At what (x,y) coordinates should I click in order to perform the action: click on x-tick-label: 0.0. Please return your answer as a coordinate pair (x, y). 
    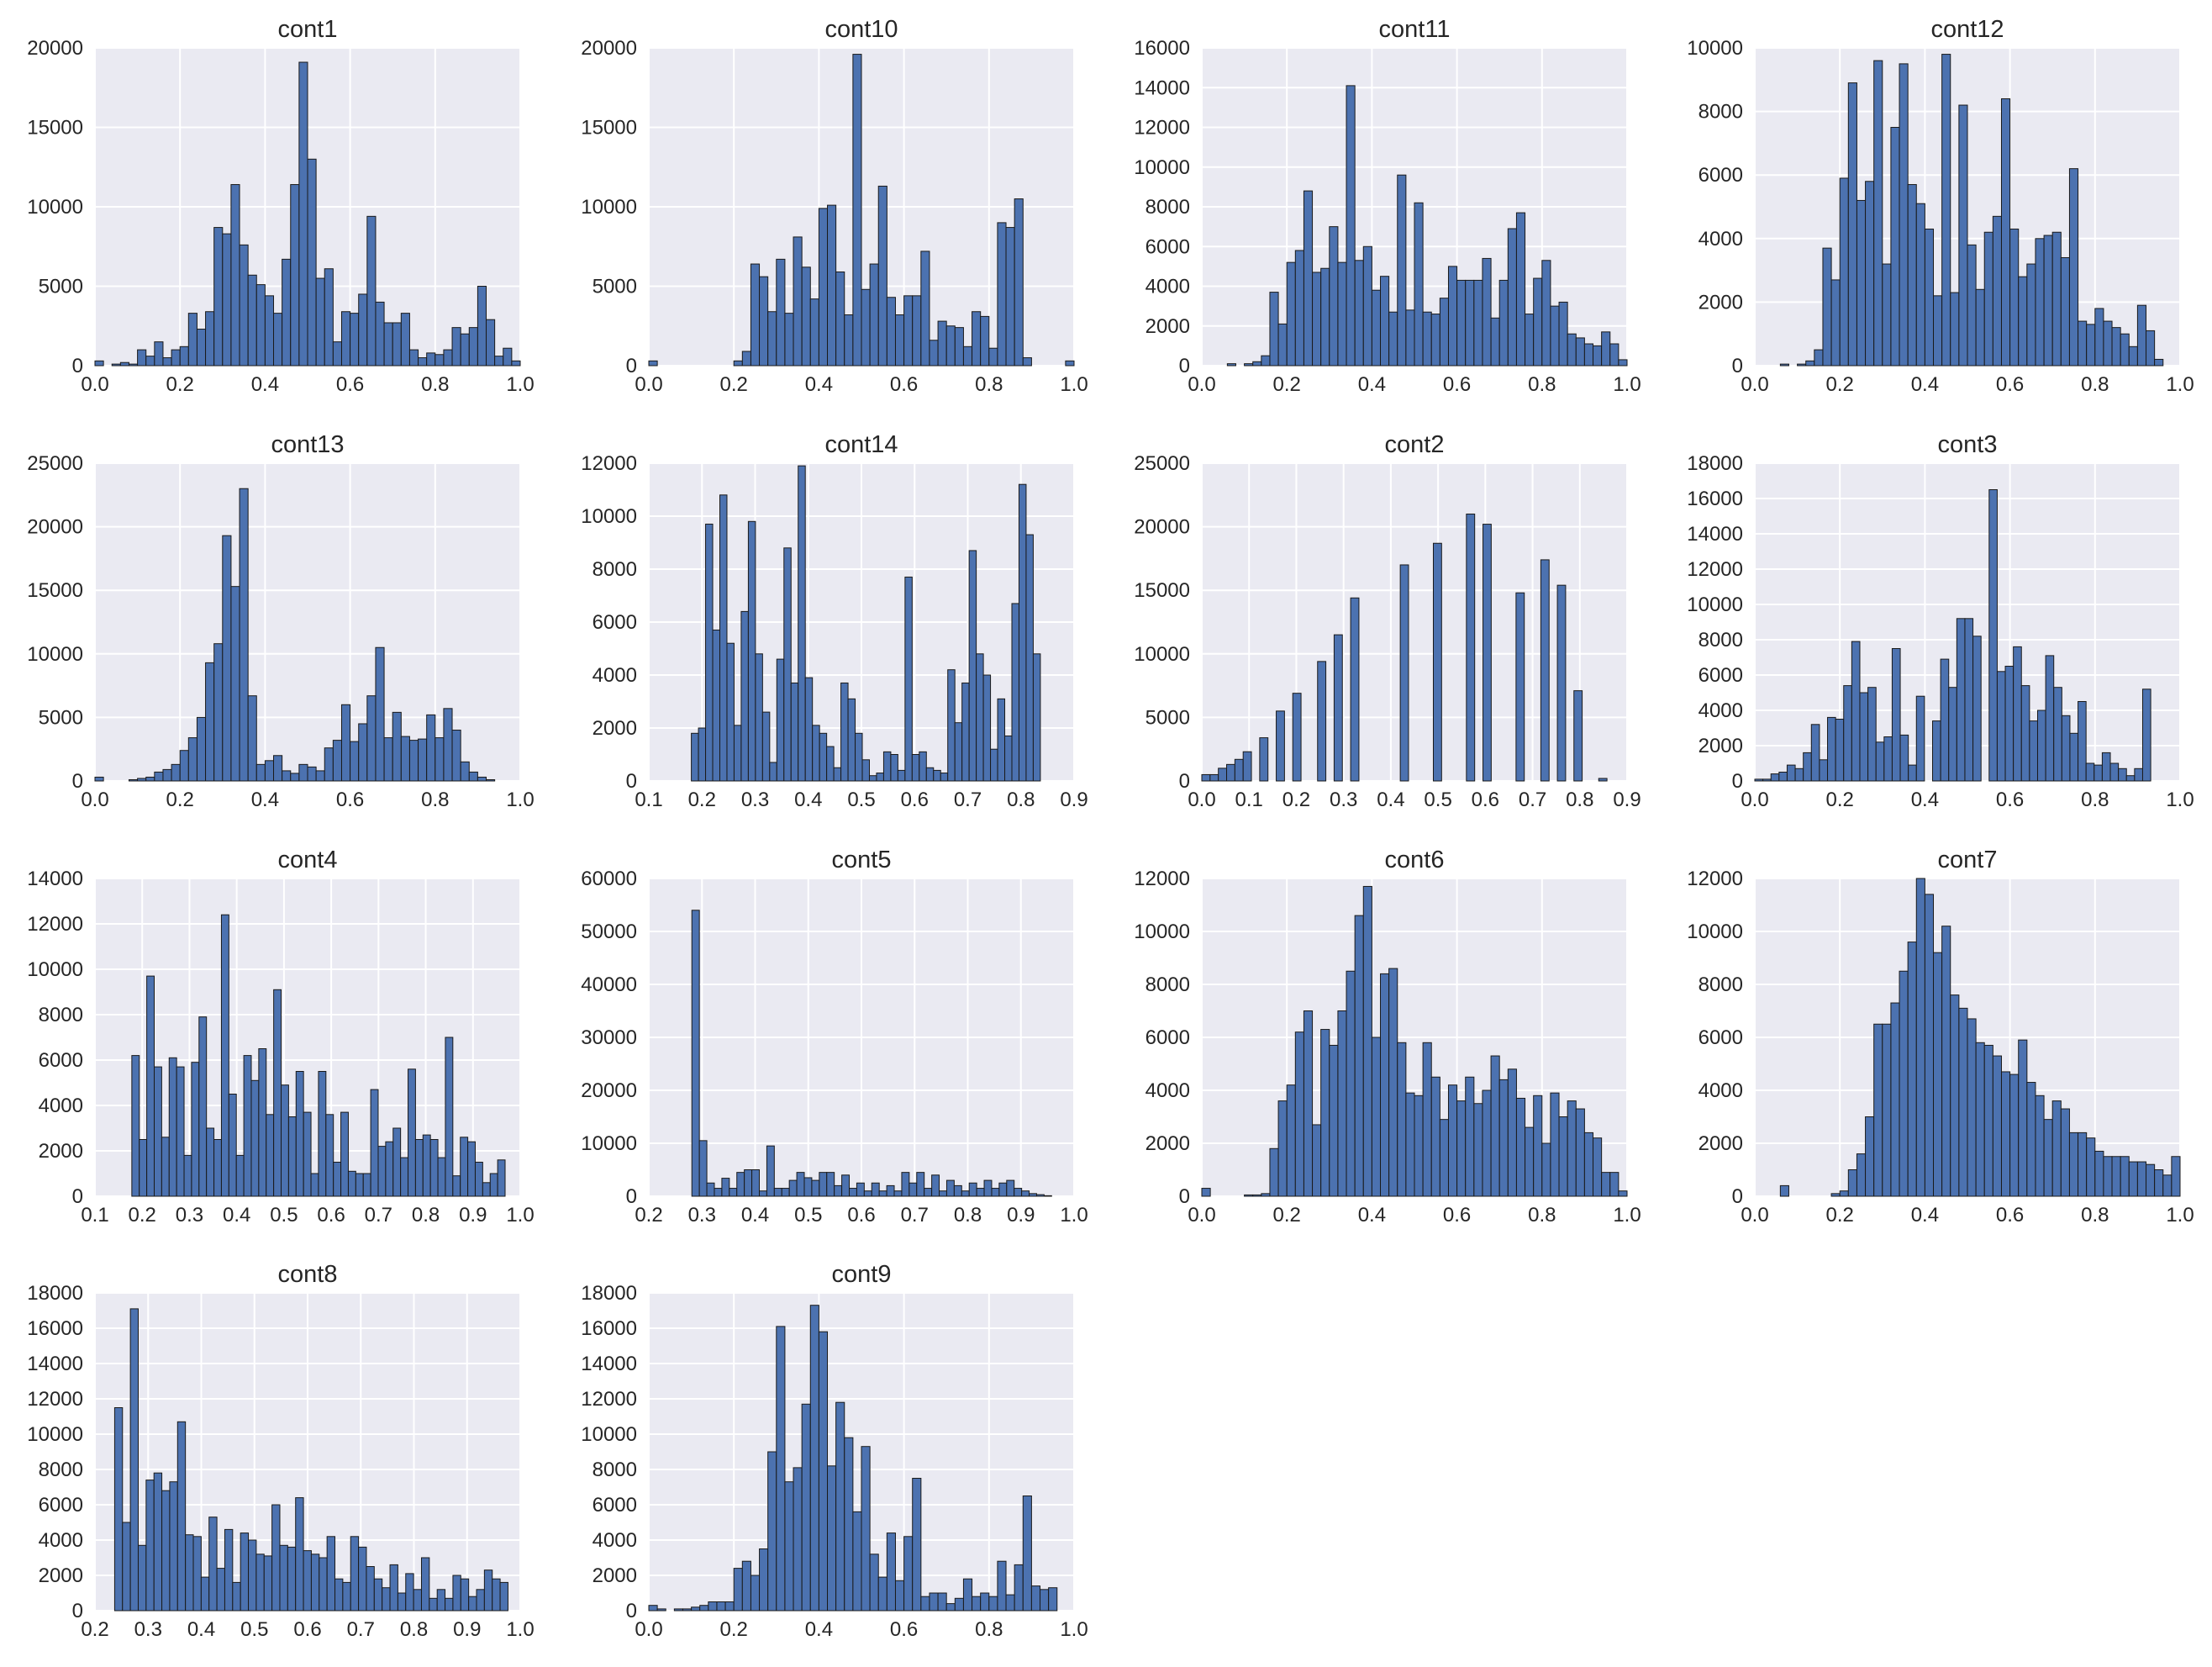
    Looking at the image, I should click on (1201, 800).